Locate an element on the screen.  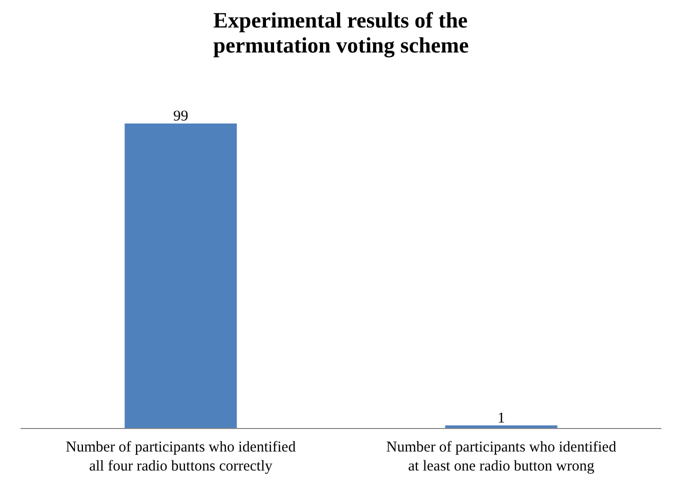
x-tick-label: Number of participants who identified all four radio buttons correctly is located at coordinates (181, 457).